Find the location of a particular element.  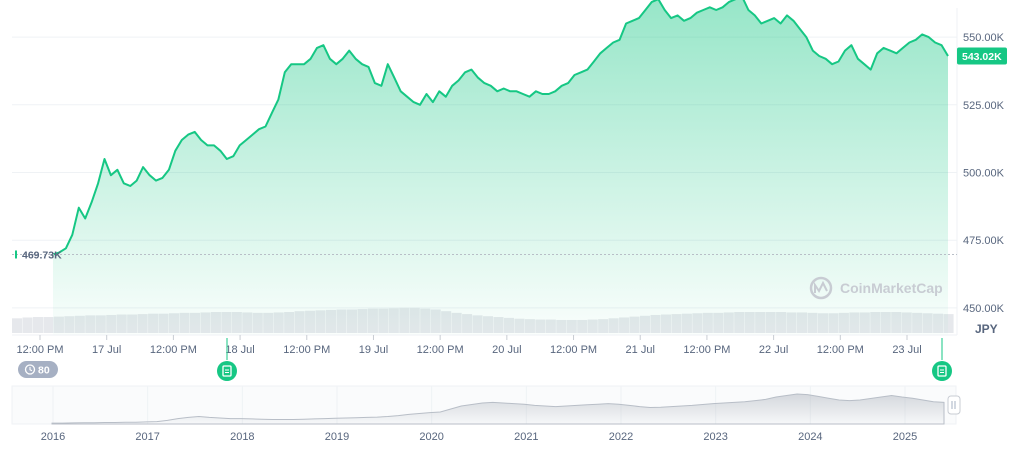

range-navigator is located at coordinates (486, 405).